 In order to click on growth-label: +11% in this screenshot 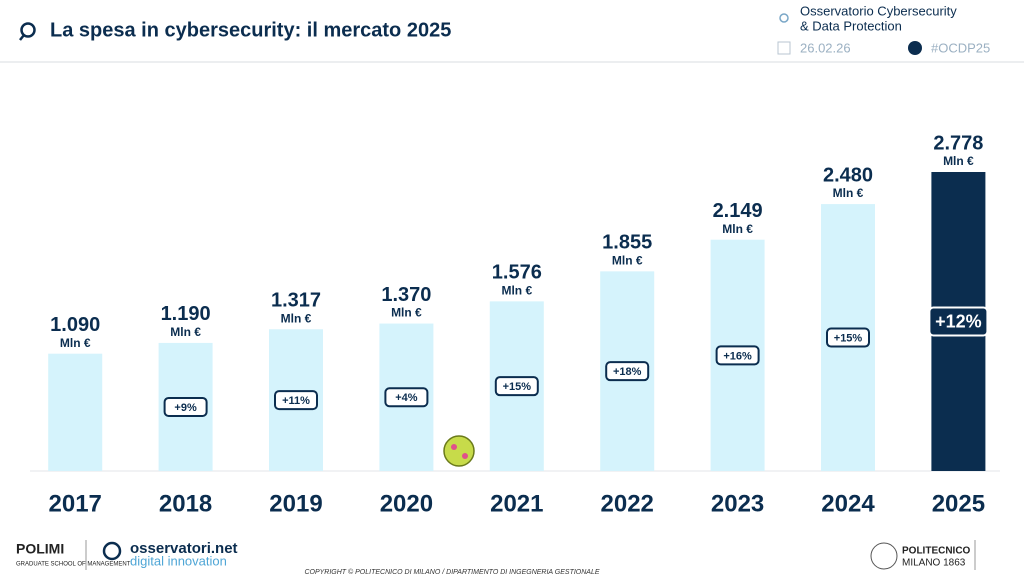, I will do `click(296, 401)`.